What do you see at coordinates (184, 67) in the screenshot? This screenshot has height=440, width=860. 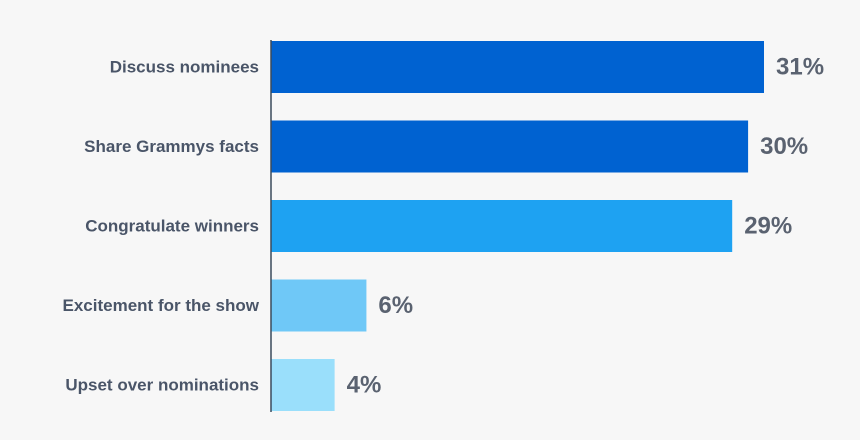 I see `category-label-0: Discuss nominees` at bounding box center [184, 67].